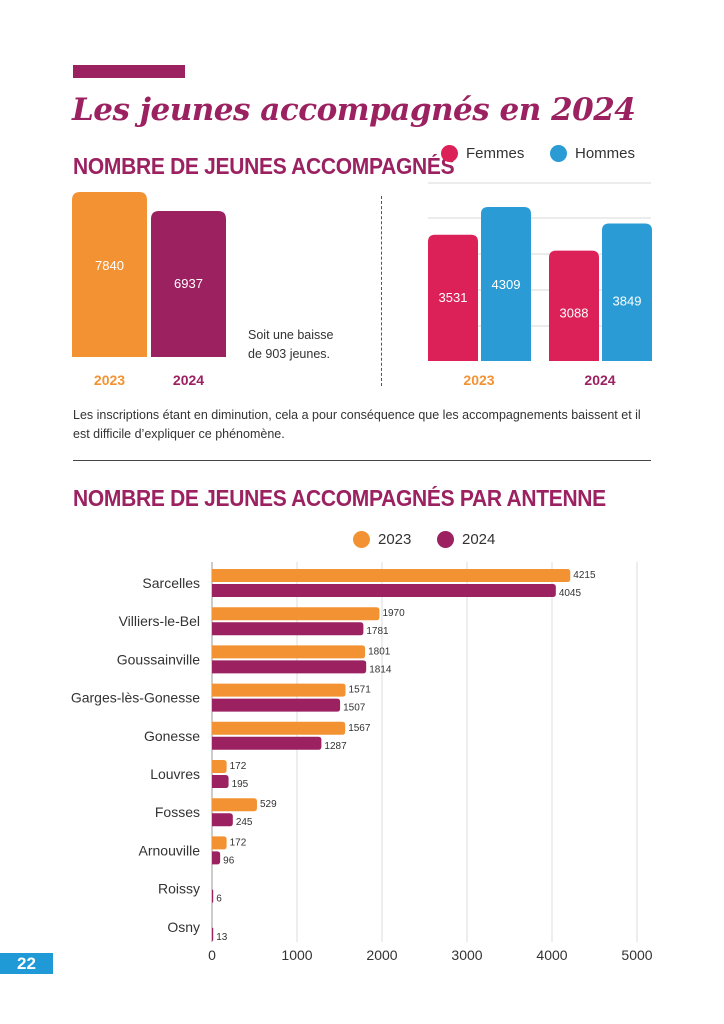  I want to click on decrease-note-line2: de 903 jeunes., so click(289, 354).